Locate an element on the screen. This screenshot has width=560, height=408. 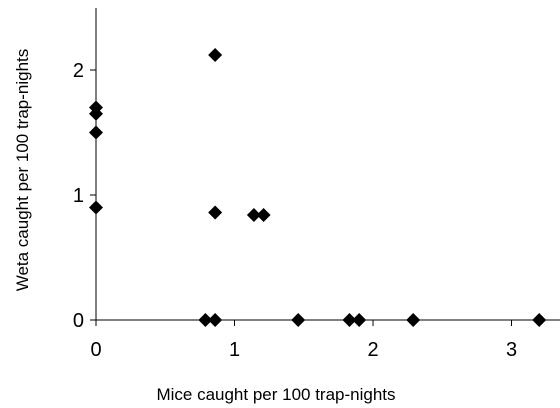
x-tick-label: 0 is located at coordinates (95, 350).